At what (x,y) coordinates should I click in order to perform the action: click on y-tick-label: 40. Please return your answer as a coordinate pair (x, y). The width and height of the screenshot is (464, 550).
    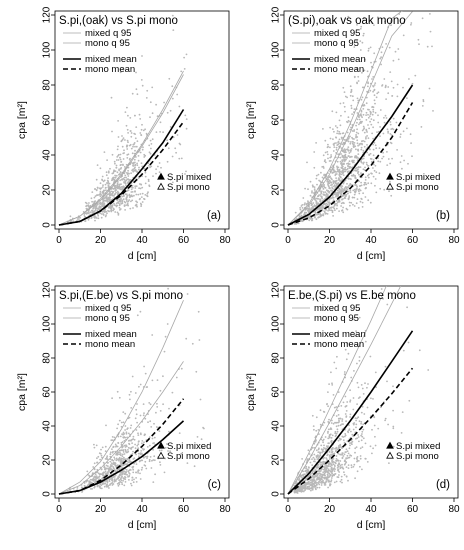
    Looking at the image, I should click on (47, 155).